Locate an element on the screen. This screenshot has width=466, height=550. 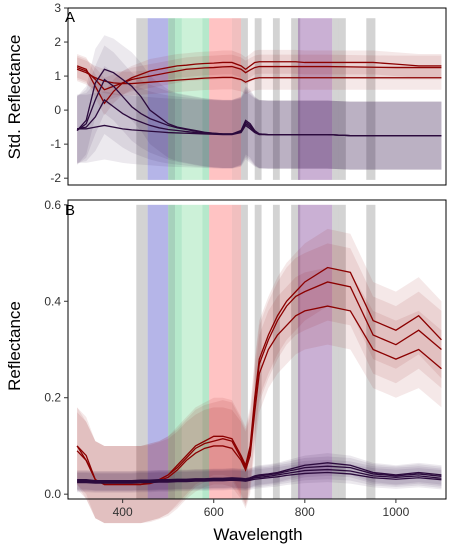
y-tick-label: 0.0 is located at coordinates (52, 494).